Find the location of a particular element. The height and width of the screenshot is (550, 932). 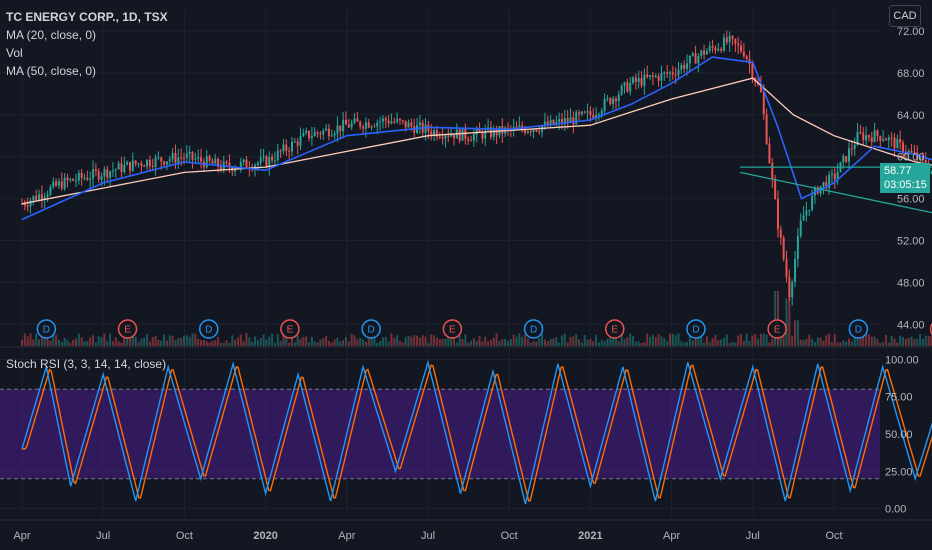

indicator-ma20: MA (20, close, 0) is located at coordinates (51, 35).